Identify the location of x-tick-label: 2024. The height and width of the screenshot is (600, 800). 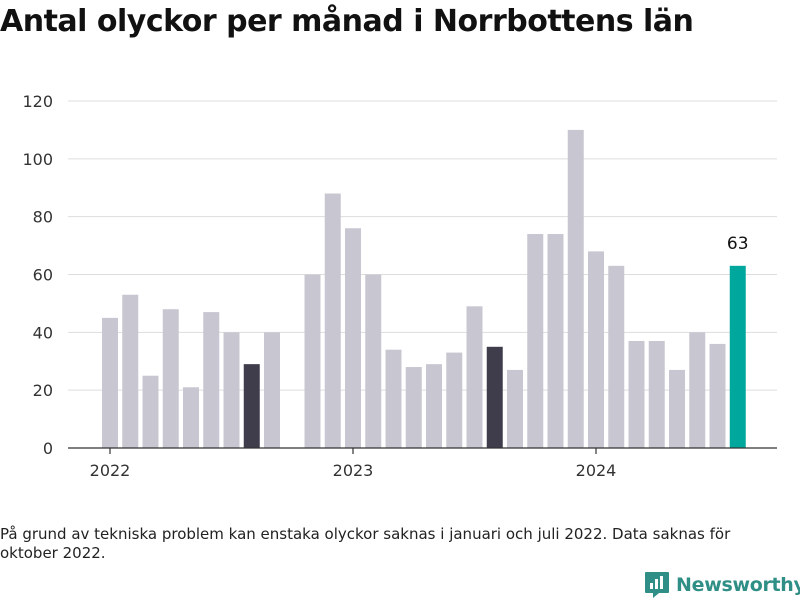
(596, 470).